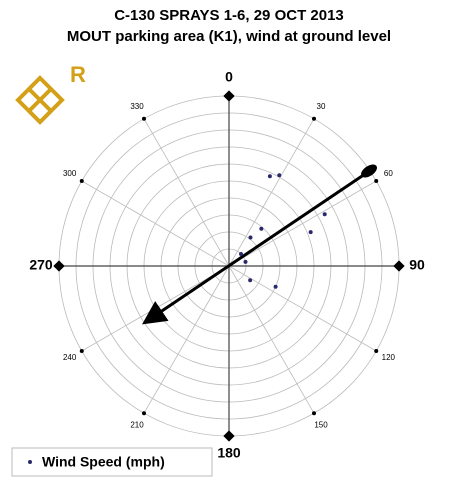 The image size is (449, 490). Describe the element at coordinates (30, 462) in the screenshot. I see `legend-marker` at that location.